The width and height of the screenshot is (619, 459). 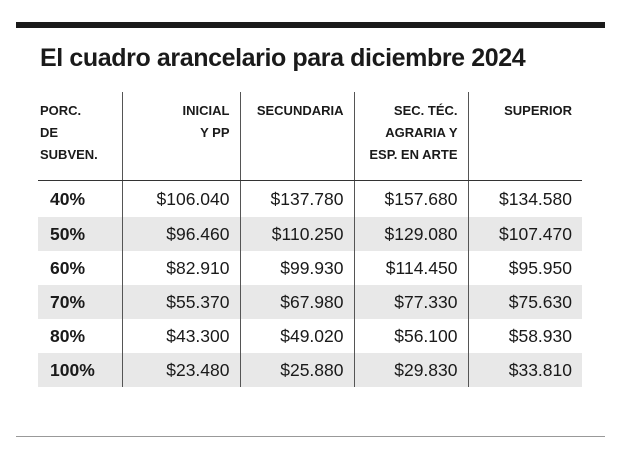 I want to click on cell-pct: 100%, so click(x=80, y=370).